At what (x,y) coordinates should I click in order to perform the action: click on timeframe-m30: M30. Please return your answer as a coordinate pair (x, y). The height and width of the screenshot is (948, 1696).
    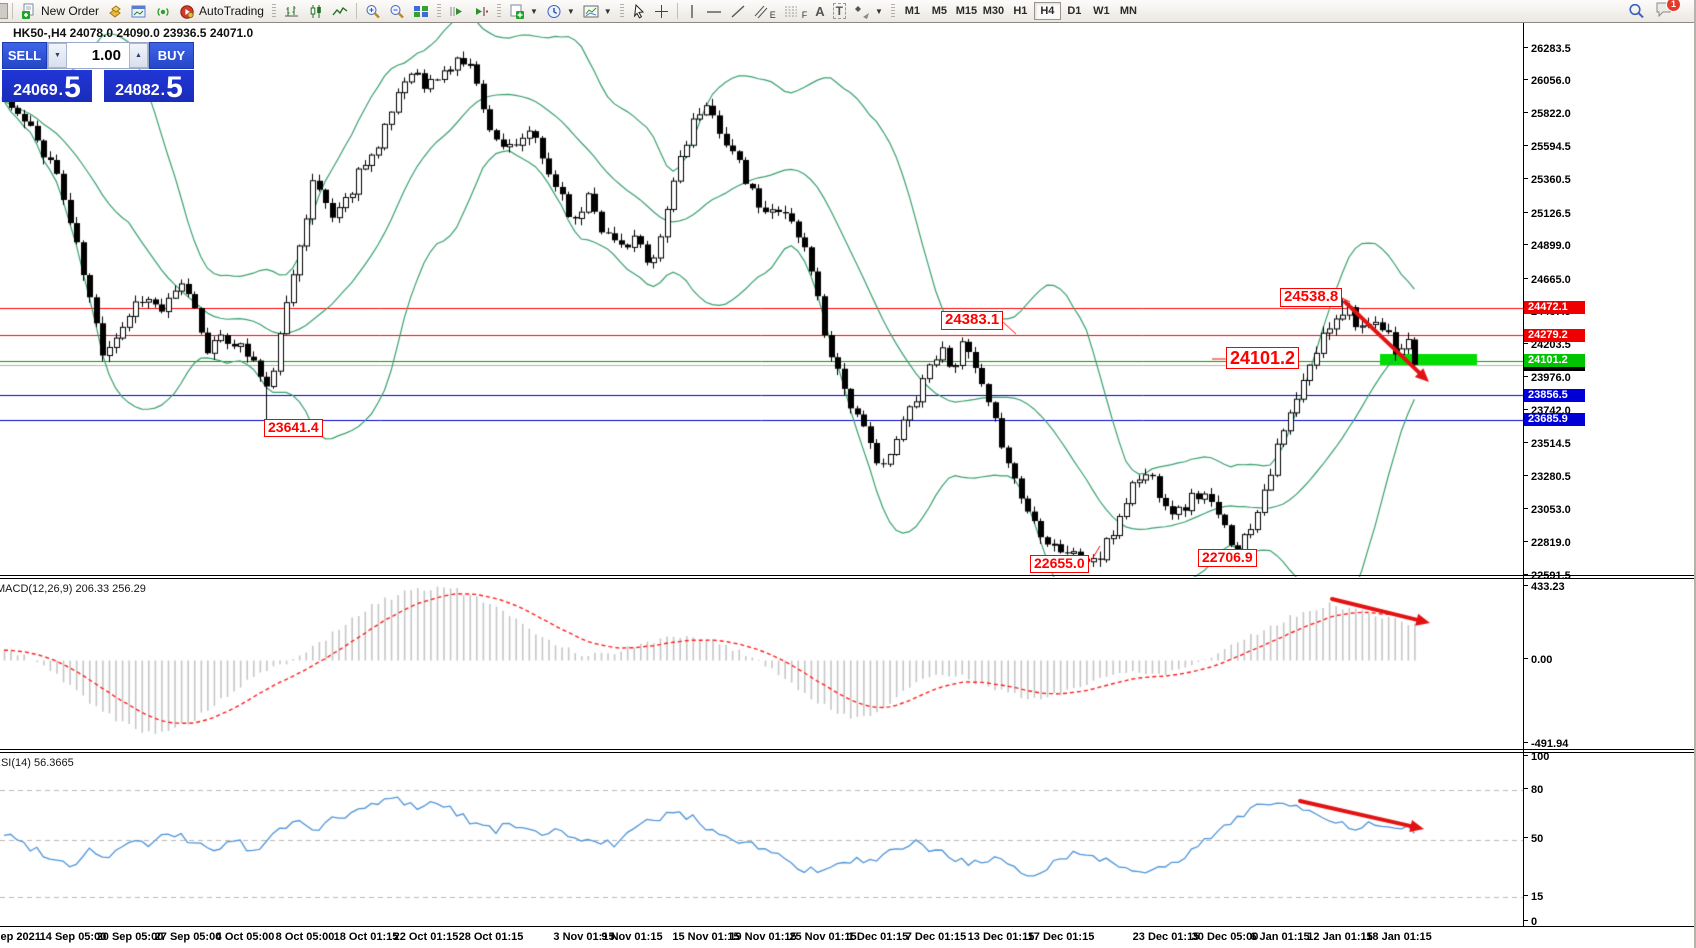
    Looking at the image, I should click on (993, 11).